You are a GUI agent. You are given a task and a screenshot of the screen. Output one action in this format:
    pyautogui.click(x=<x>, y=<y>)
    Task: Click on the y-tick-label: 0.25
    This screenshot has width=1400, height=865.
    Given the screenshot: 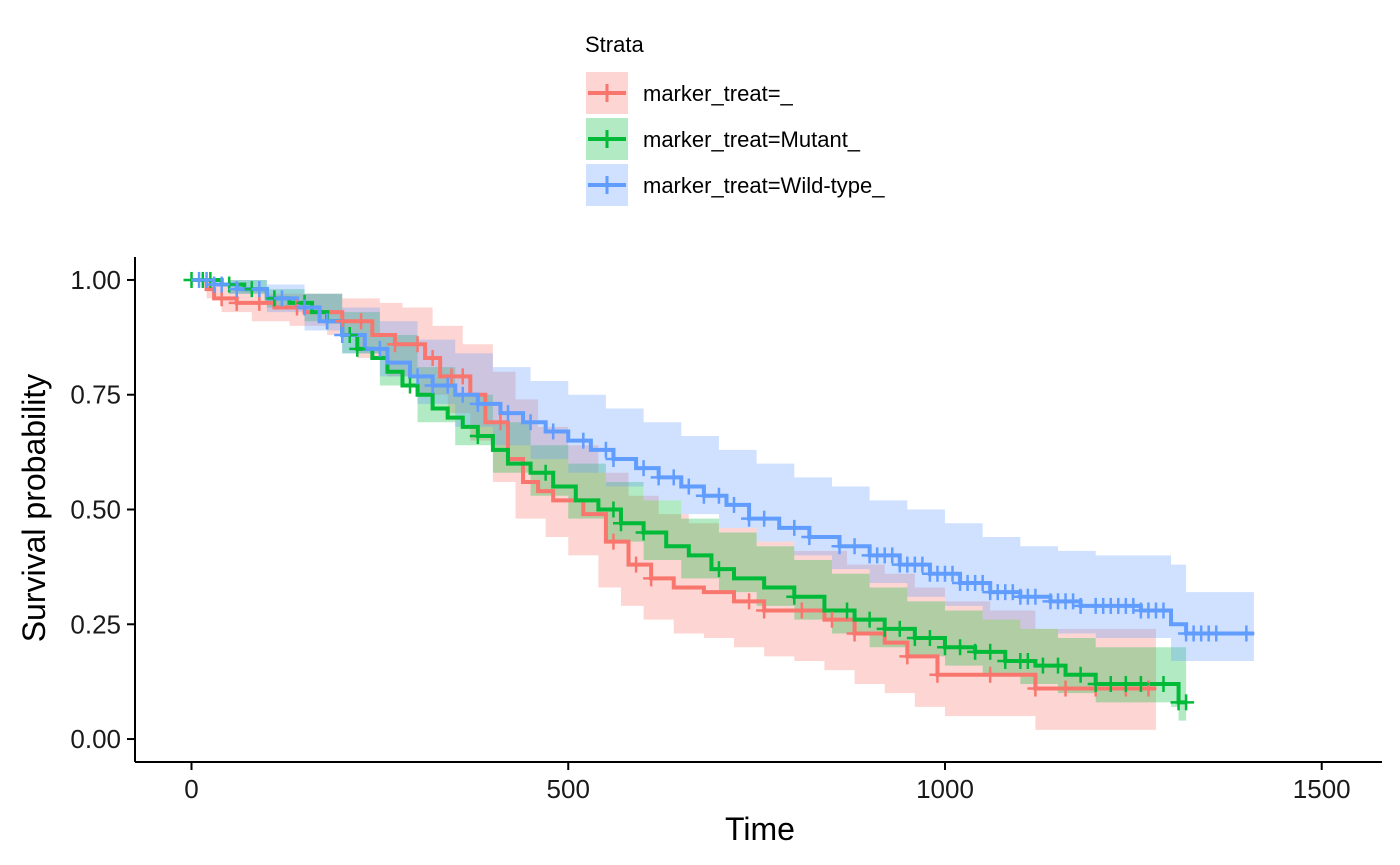 What is the action you would take?
    pyautogui.click(x=95, y=624)
    